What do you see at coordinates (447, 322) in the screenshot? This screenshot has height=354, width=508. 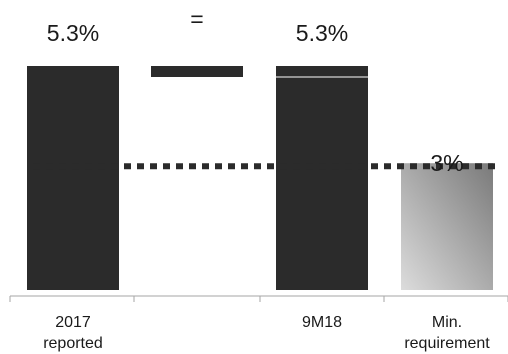 I see `category-label-min: Min.` at bounding box center [447, 322].